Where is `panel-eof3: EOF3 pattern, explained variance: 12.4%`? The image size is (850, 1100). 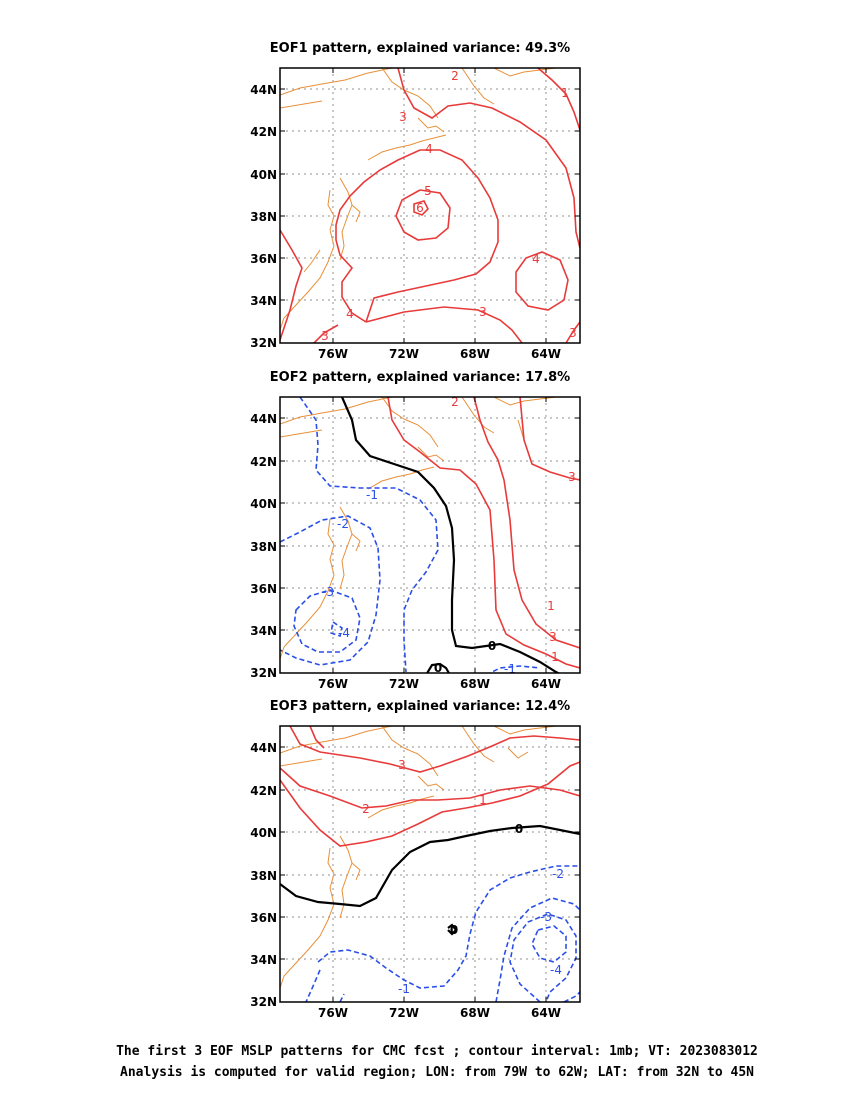 panel-eof3: EOF3 pattern, explained variance: 12.4% is located at coordinates (415, 859).